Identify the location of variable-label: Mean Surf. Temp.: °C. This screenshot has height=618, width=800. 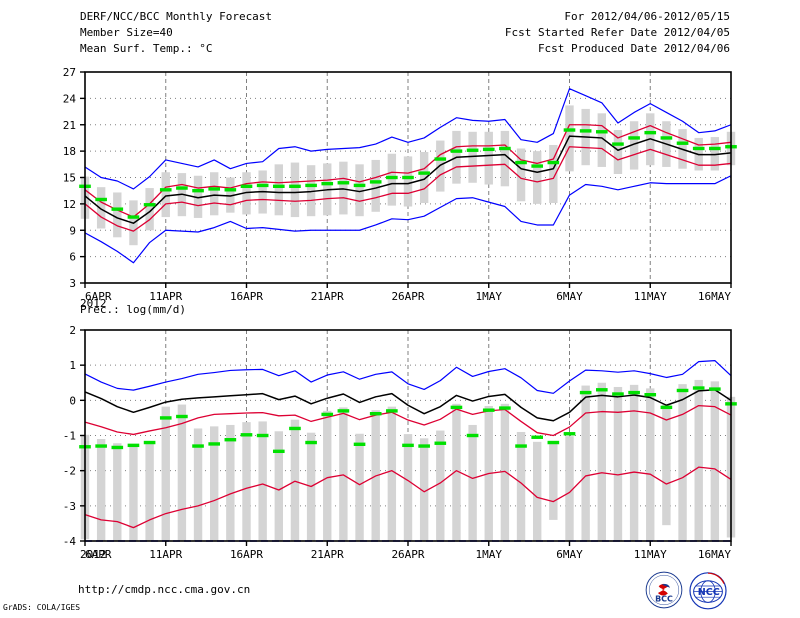
(146, 48).